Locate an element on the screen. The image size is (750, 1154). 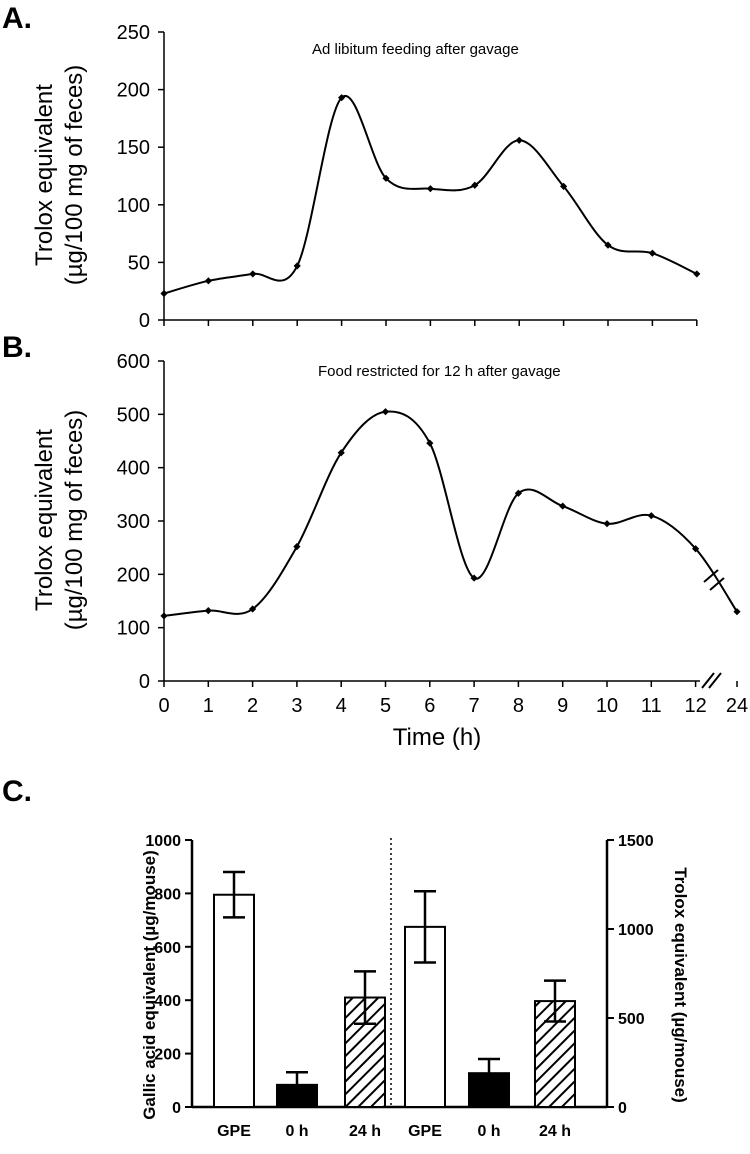
panel-b-xtick-label: 24 is located at coordinates (737, 706).